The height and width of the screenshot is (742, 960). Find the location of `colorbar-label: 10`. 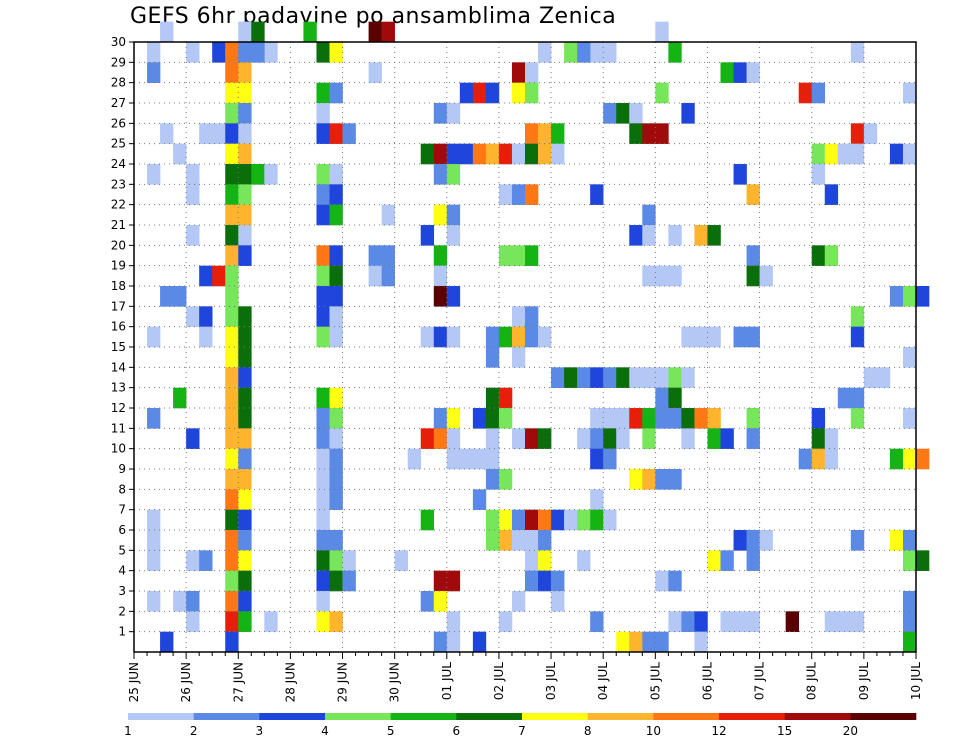

colorbar-label: 10 is located at coordinates (653, 731).